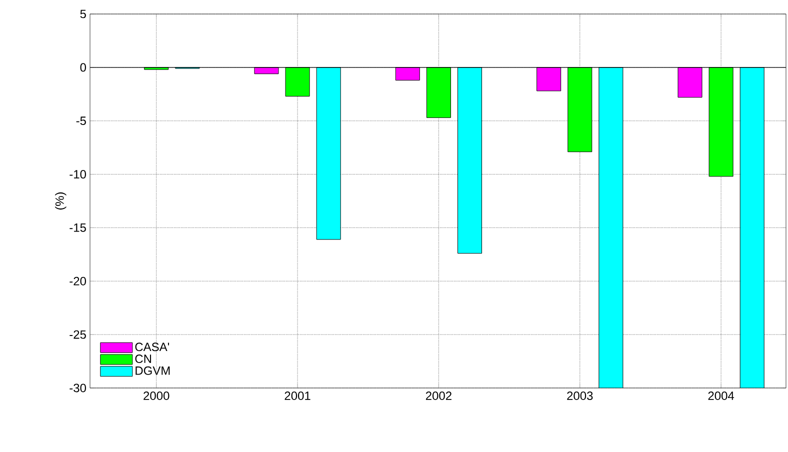  Describe the element at coordinates (83, 67) in the screenshot. I see `y-tick-label: 0` at that location.